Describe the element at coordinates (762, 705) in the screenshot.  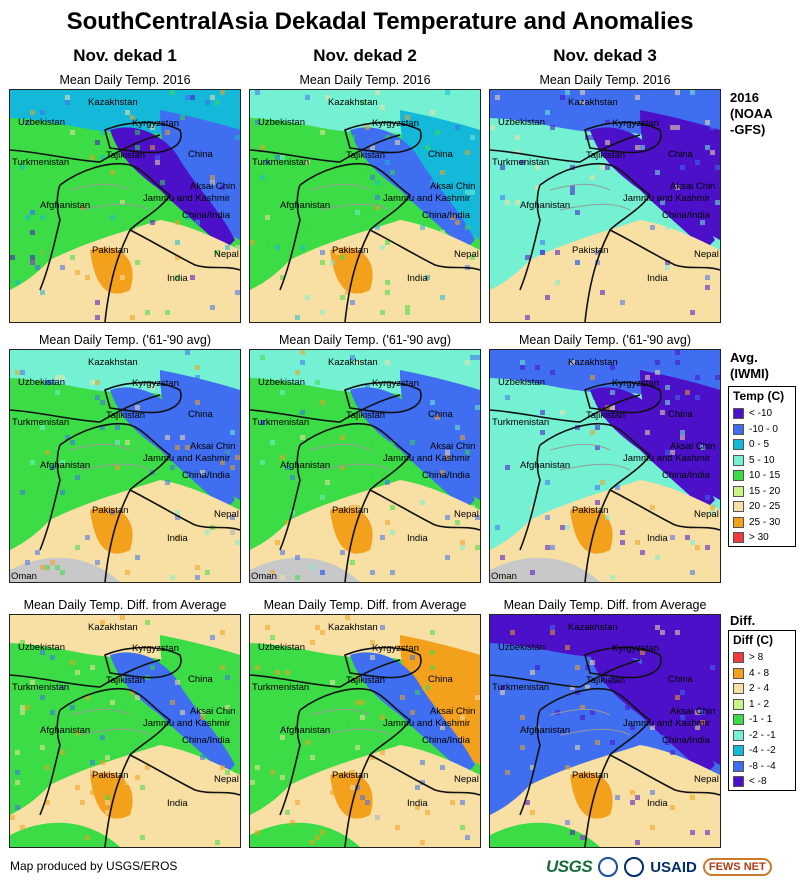
I see `diff-legend-item: 1 - 2` at that location.